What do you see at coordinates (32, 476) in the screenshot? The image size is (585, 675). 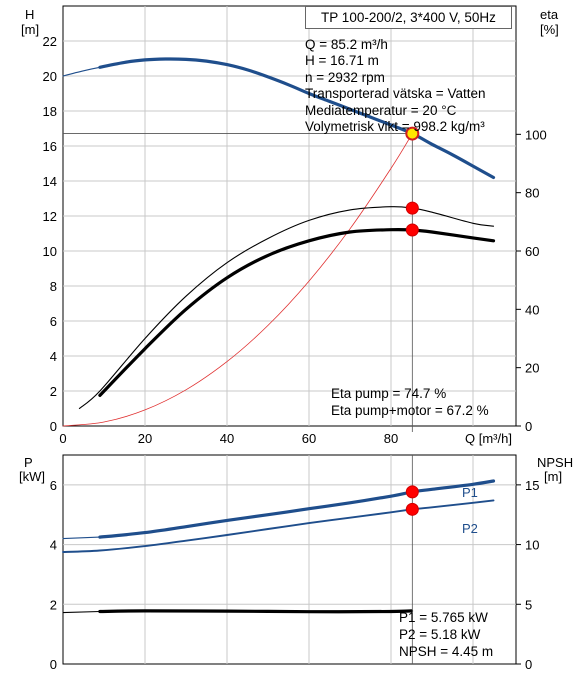 I see `lower-left-axis-unit: [kW]` at bounding box center [32, 476].